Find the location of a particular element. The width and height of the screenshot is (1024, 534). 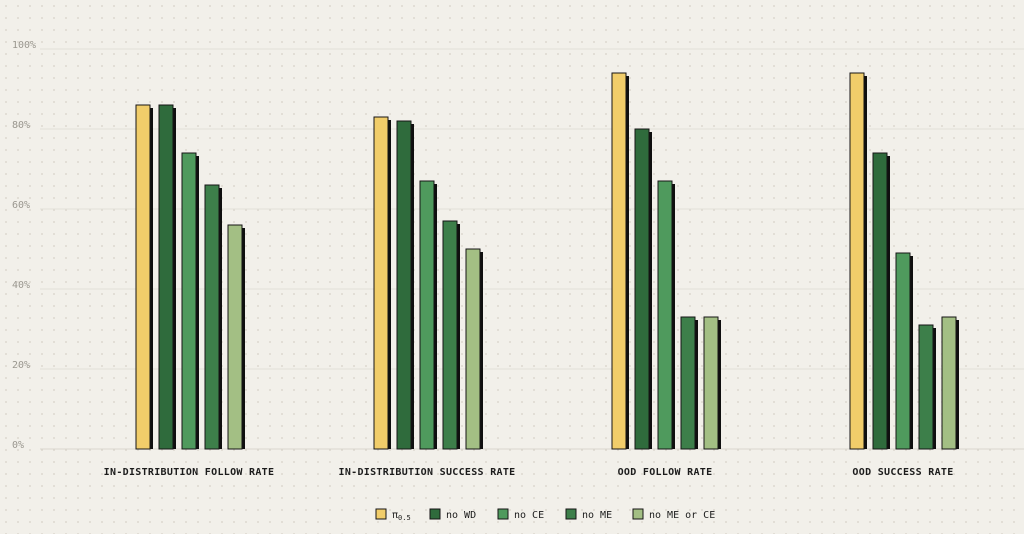

legend: π0.5 no WD no CE no ME no ME or CE is located at coordinates (545, 515).